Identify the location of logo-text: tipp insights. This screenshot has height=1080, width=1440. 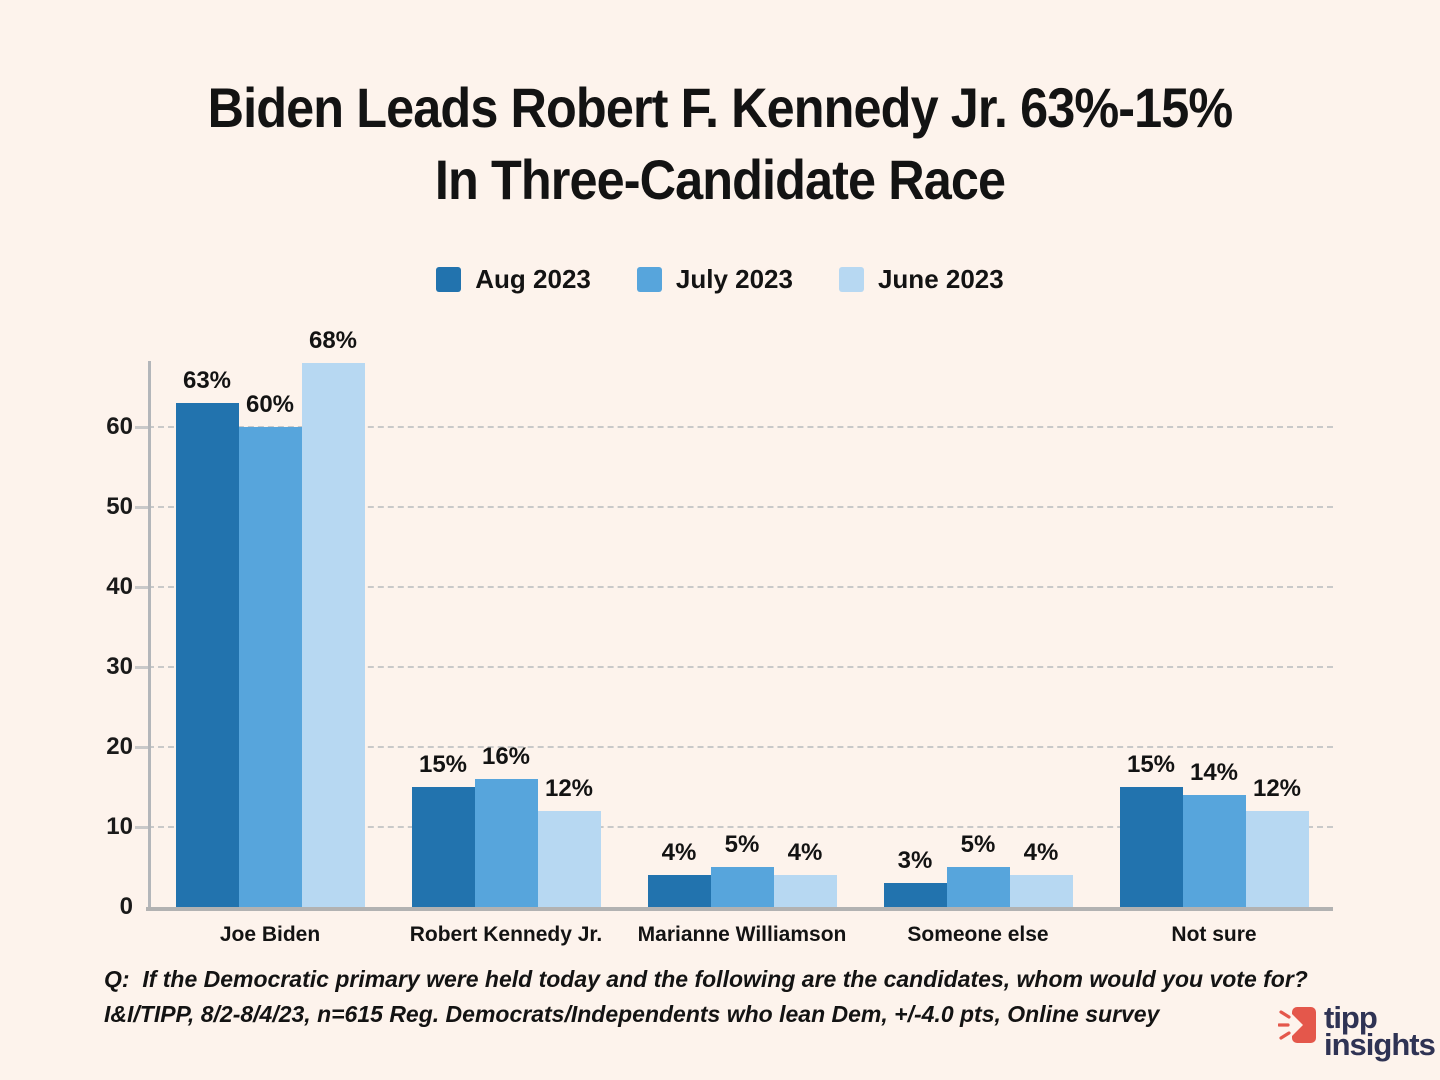
(1380, 1031).